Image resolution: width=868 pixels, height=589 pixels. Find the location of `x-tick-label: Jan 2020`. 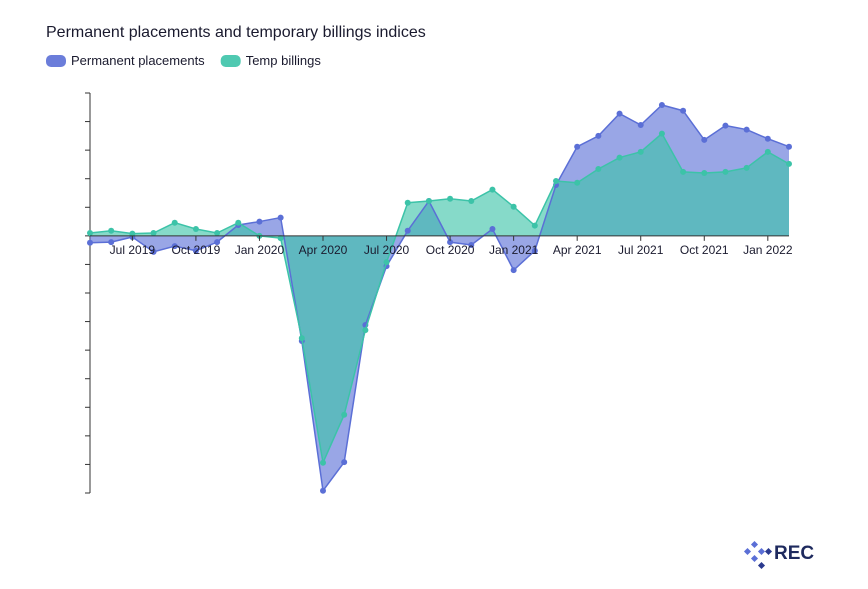

x-tick-label: Jan 2020 is located at coordinates (260, 250).